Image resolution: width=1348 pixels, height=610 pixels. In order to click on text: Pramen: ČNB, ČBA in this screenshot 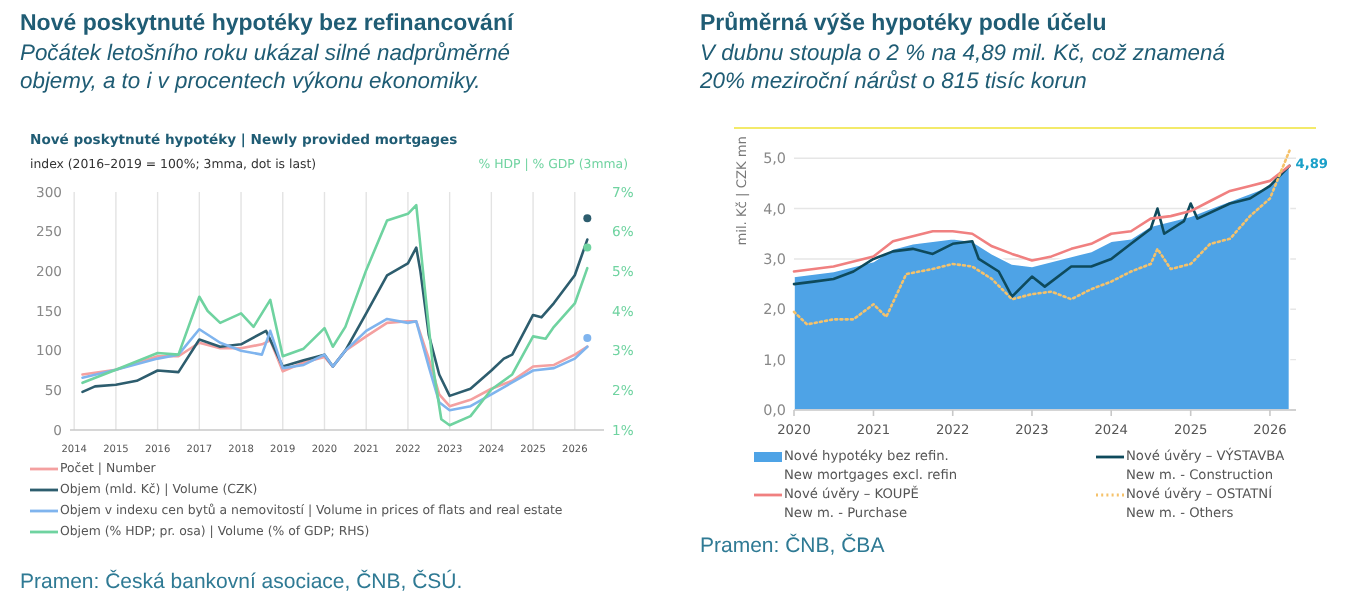, I will do `click(792, 545)`.